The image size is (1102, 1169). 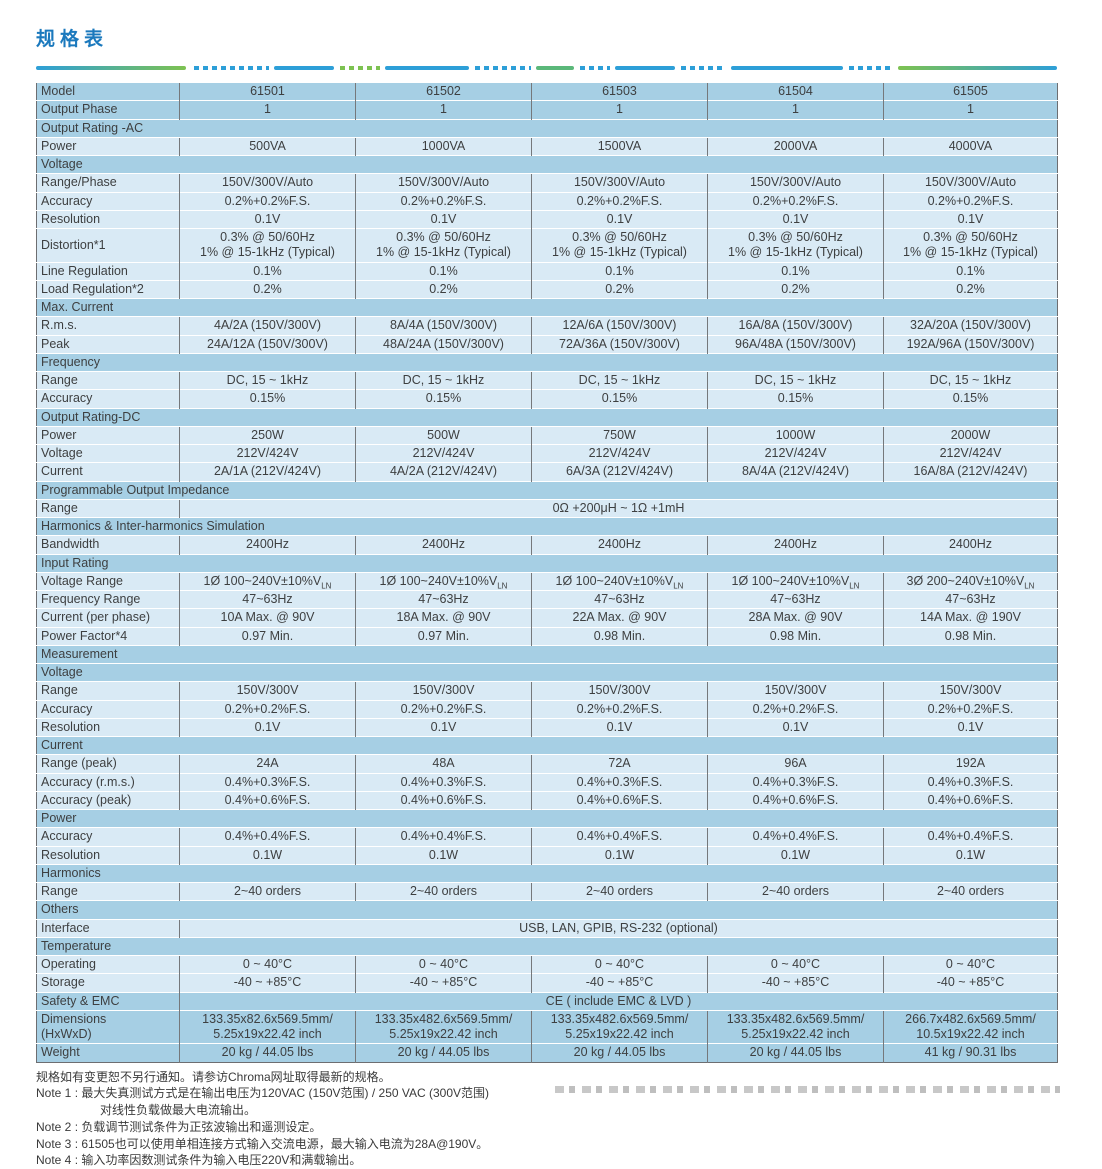 What do you see at coordinates (870, 68) in the screenshot?
I see `divider-dots` at bounding box center [870, 68].